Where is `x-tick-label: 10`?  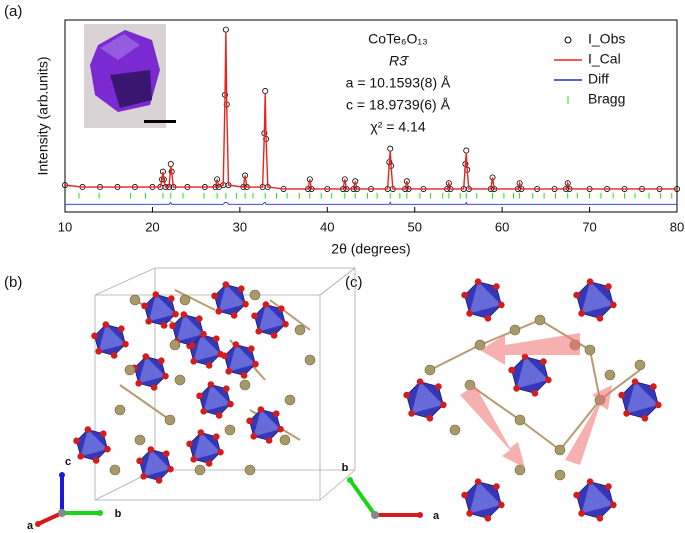
x-tick-label: 10 is located at coordinates (65, 226).